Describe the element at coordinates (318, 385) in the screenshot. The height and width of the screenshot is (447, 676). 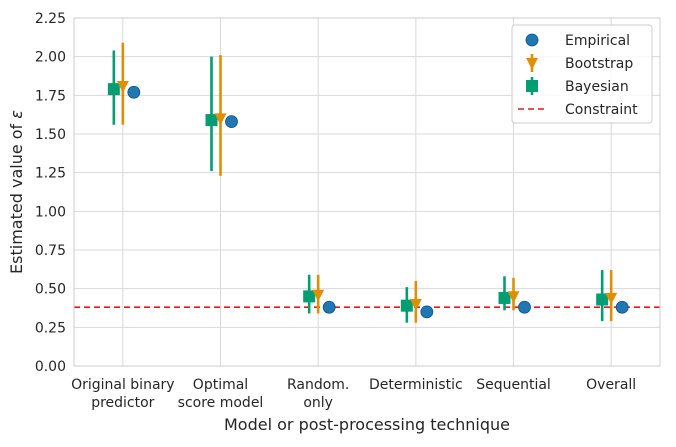
I see `x-tick-label-line: Random.` at that location.